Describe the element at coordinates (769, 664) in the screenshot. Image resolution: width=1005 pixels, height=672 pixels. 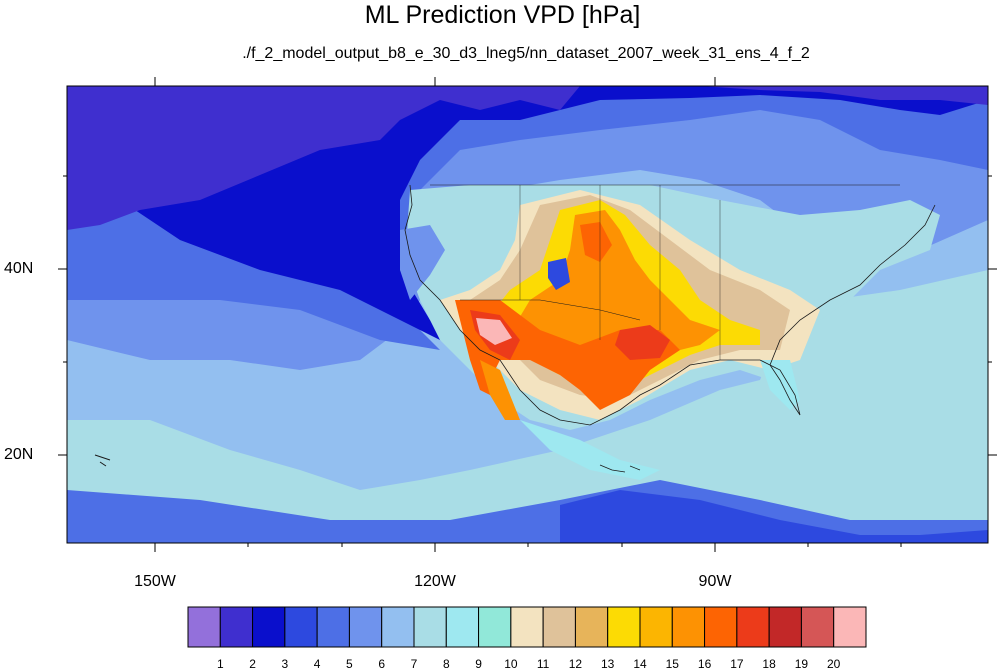
I see `colorbar-label: 18` at that location.